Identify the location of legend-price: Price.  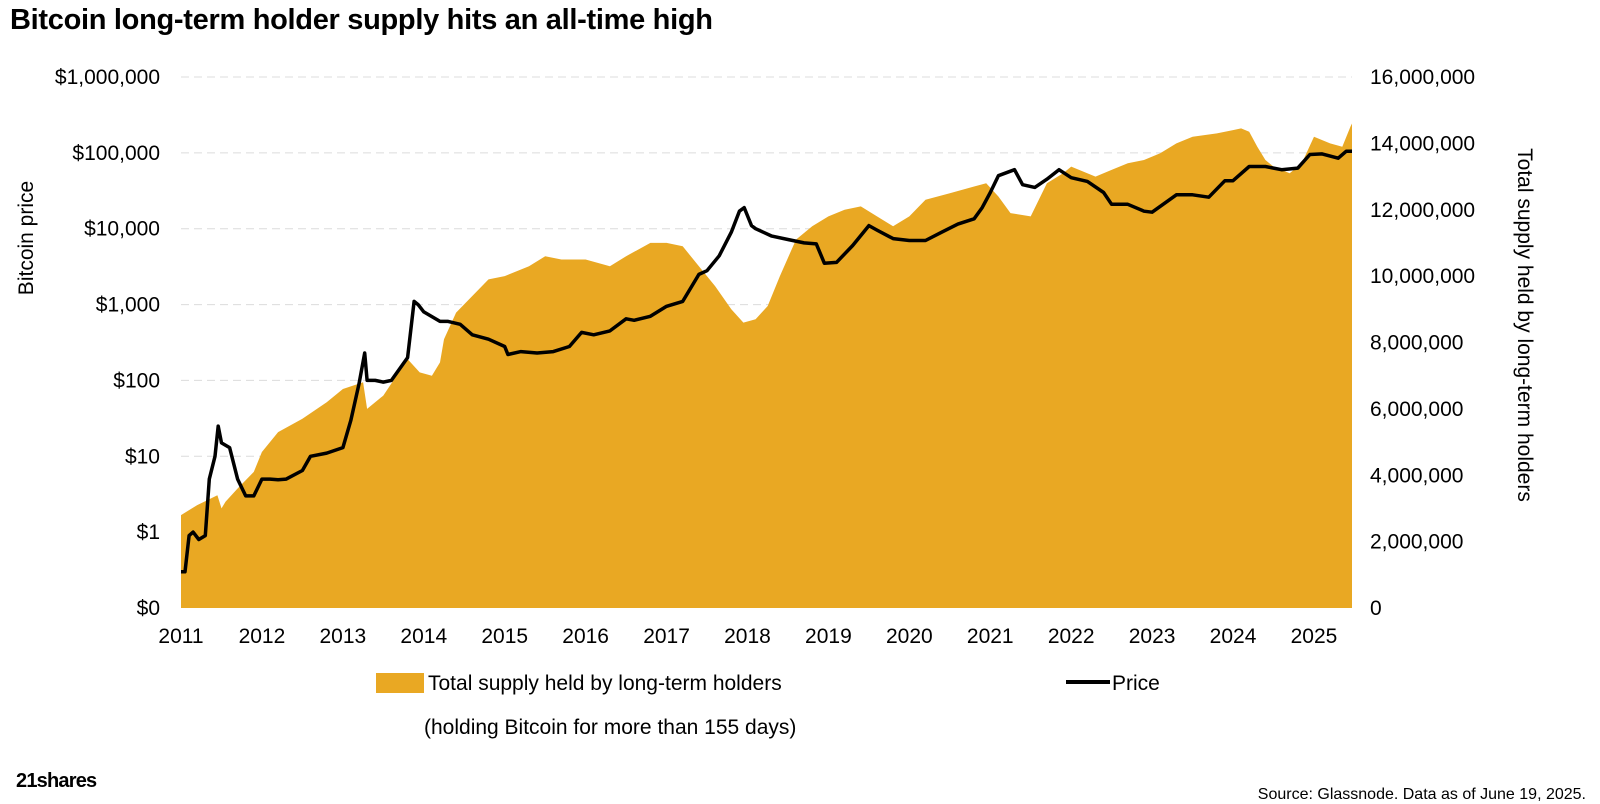
(1113, 684).